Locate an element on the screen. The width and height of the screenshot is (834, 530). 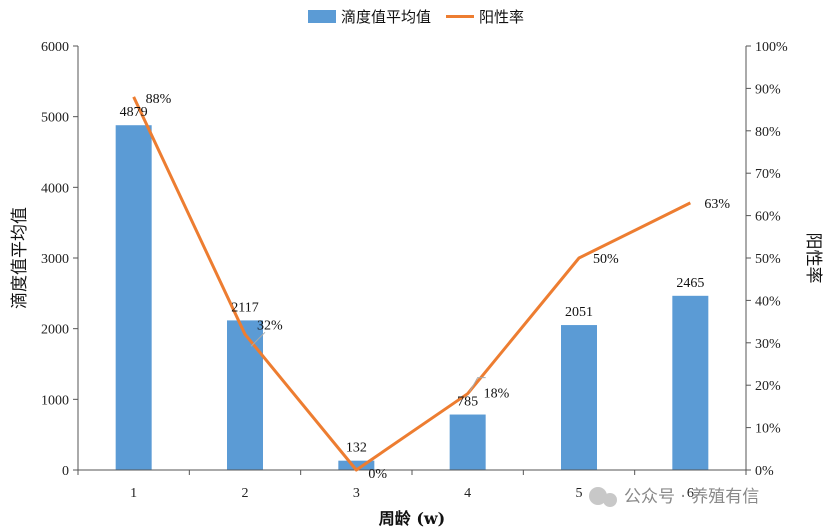
y-axis-title: 滴度值平均值 is located at coordinates (20, 258).